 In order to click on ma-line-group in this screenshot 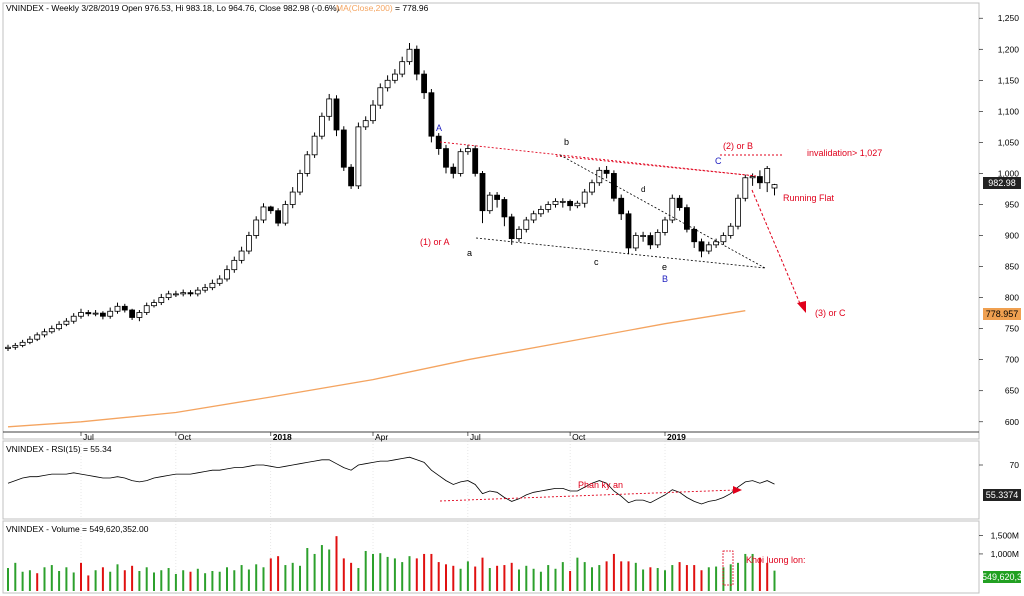, I will do `click(376, 369)`.